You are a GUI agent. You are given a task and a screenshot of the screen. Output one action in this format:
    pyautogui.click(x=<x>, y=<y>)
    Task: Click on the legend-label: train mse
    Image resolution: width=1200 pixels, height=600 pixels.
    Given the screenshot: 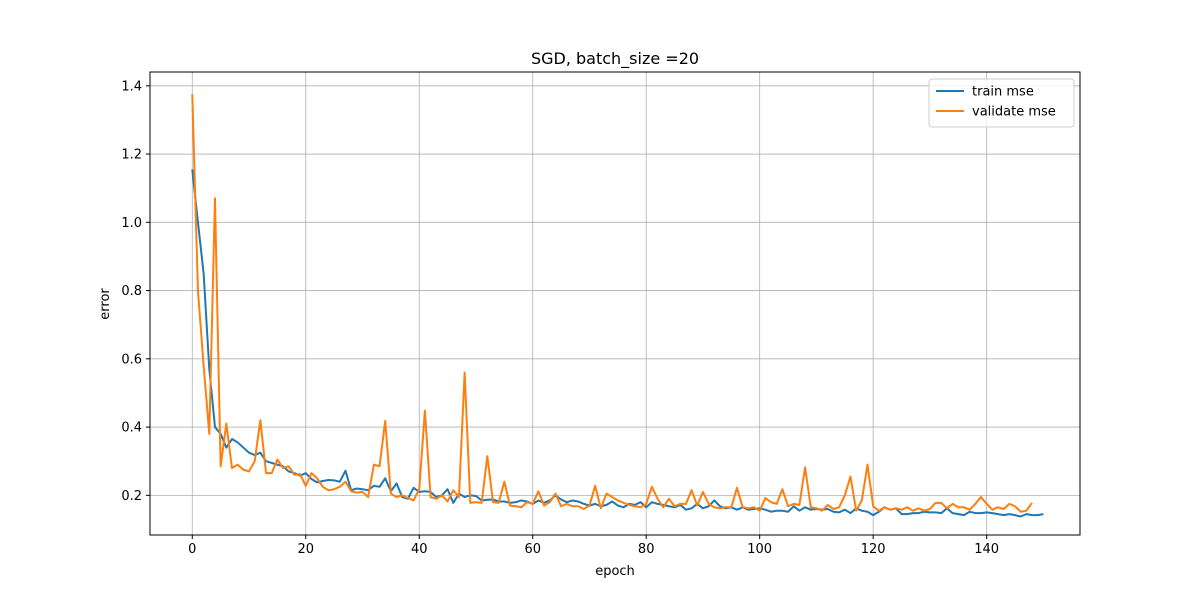 What is the action you would take?
    pyautogui.click(x=1003, y=92)
    